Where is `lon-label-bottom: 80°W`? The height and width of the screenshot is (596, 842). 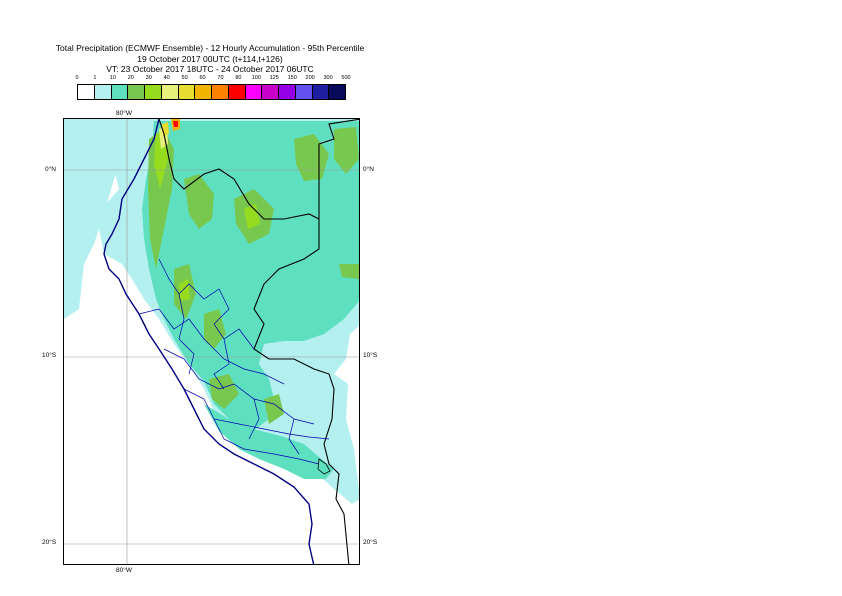
lon-label-bottom: 80°W is located at coordinates (124, 570).